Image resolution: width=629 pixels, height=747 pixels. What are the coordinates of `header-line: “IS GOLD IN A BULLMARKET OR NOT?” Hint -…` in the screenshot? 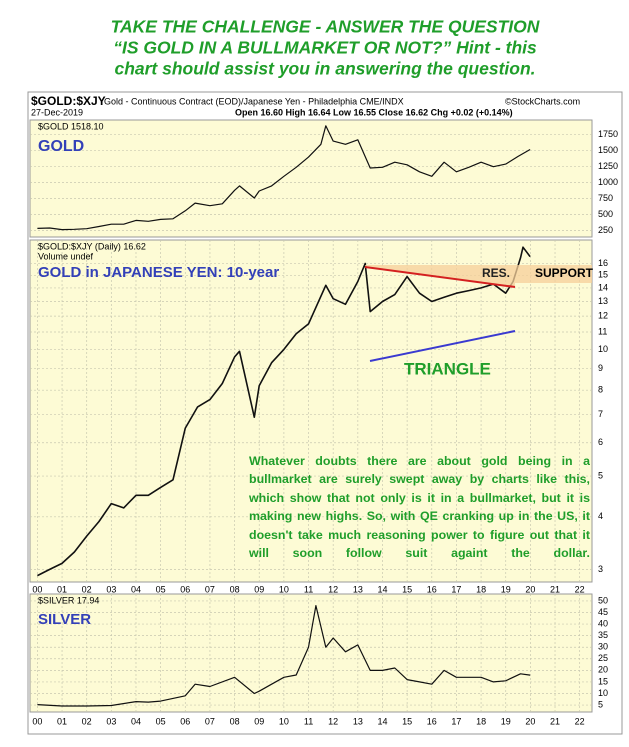 It's located at (325, 48).